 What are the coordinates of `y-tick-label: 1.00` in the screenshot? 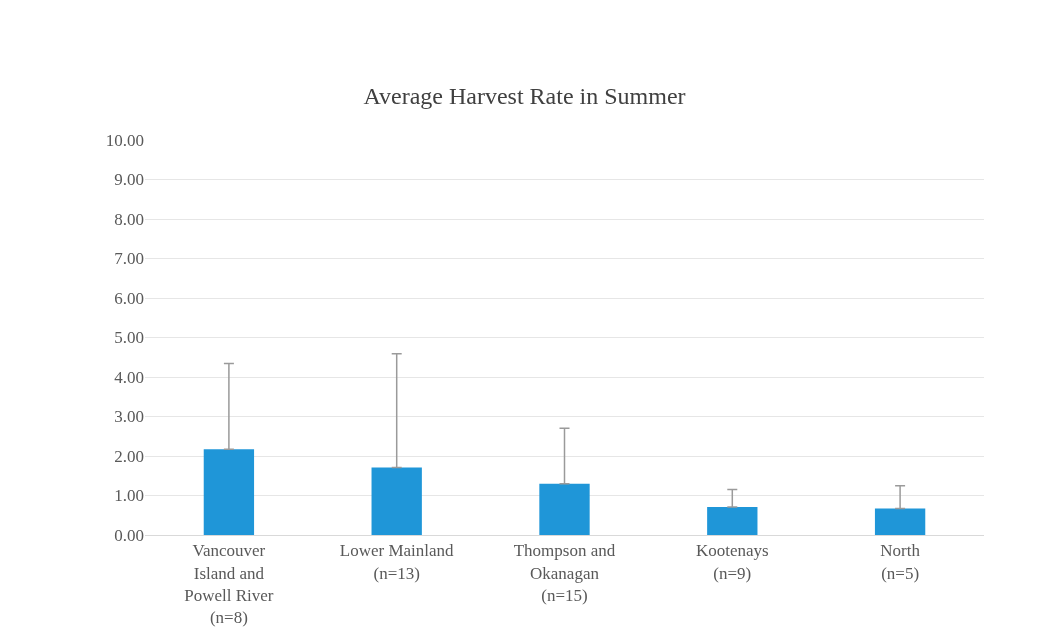 It's located at (129, 496).